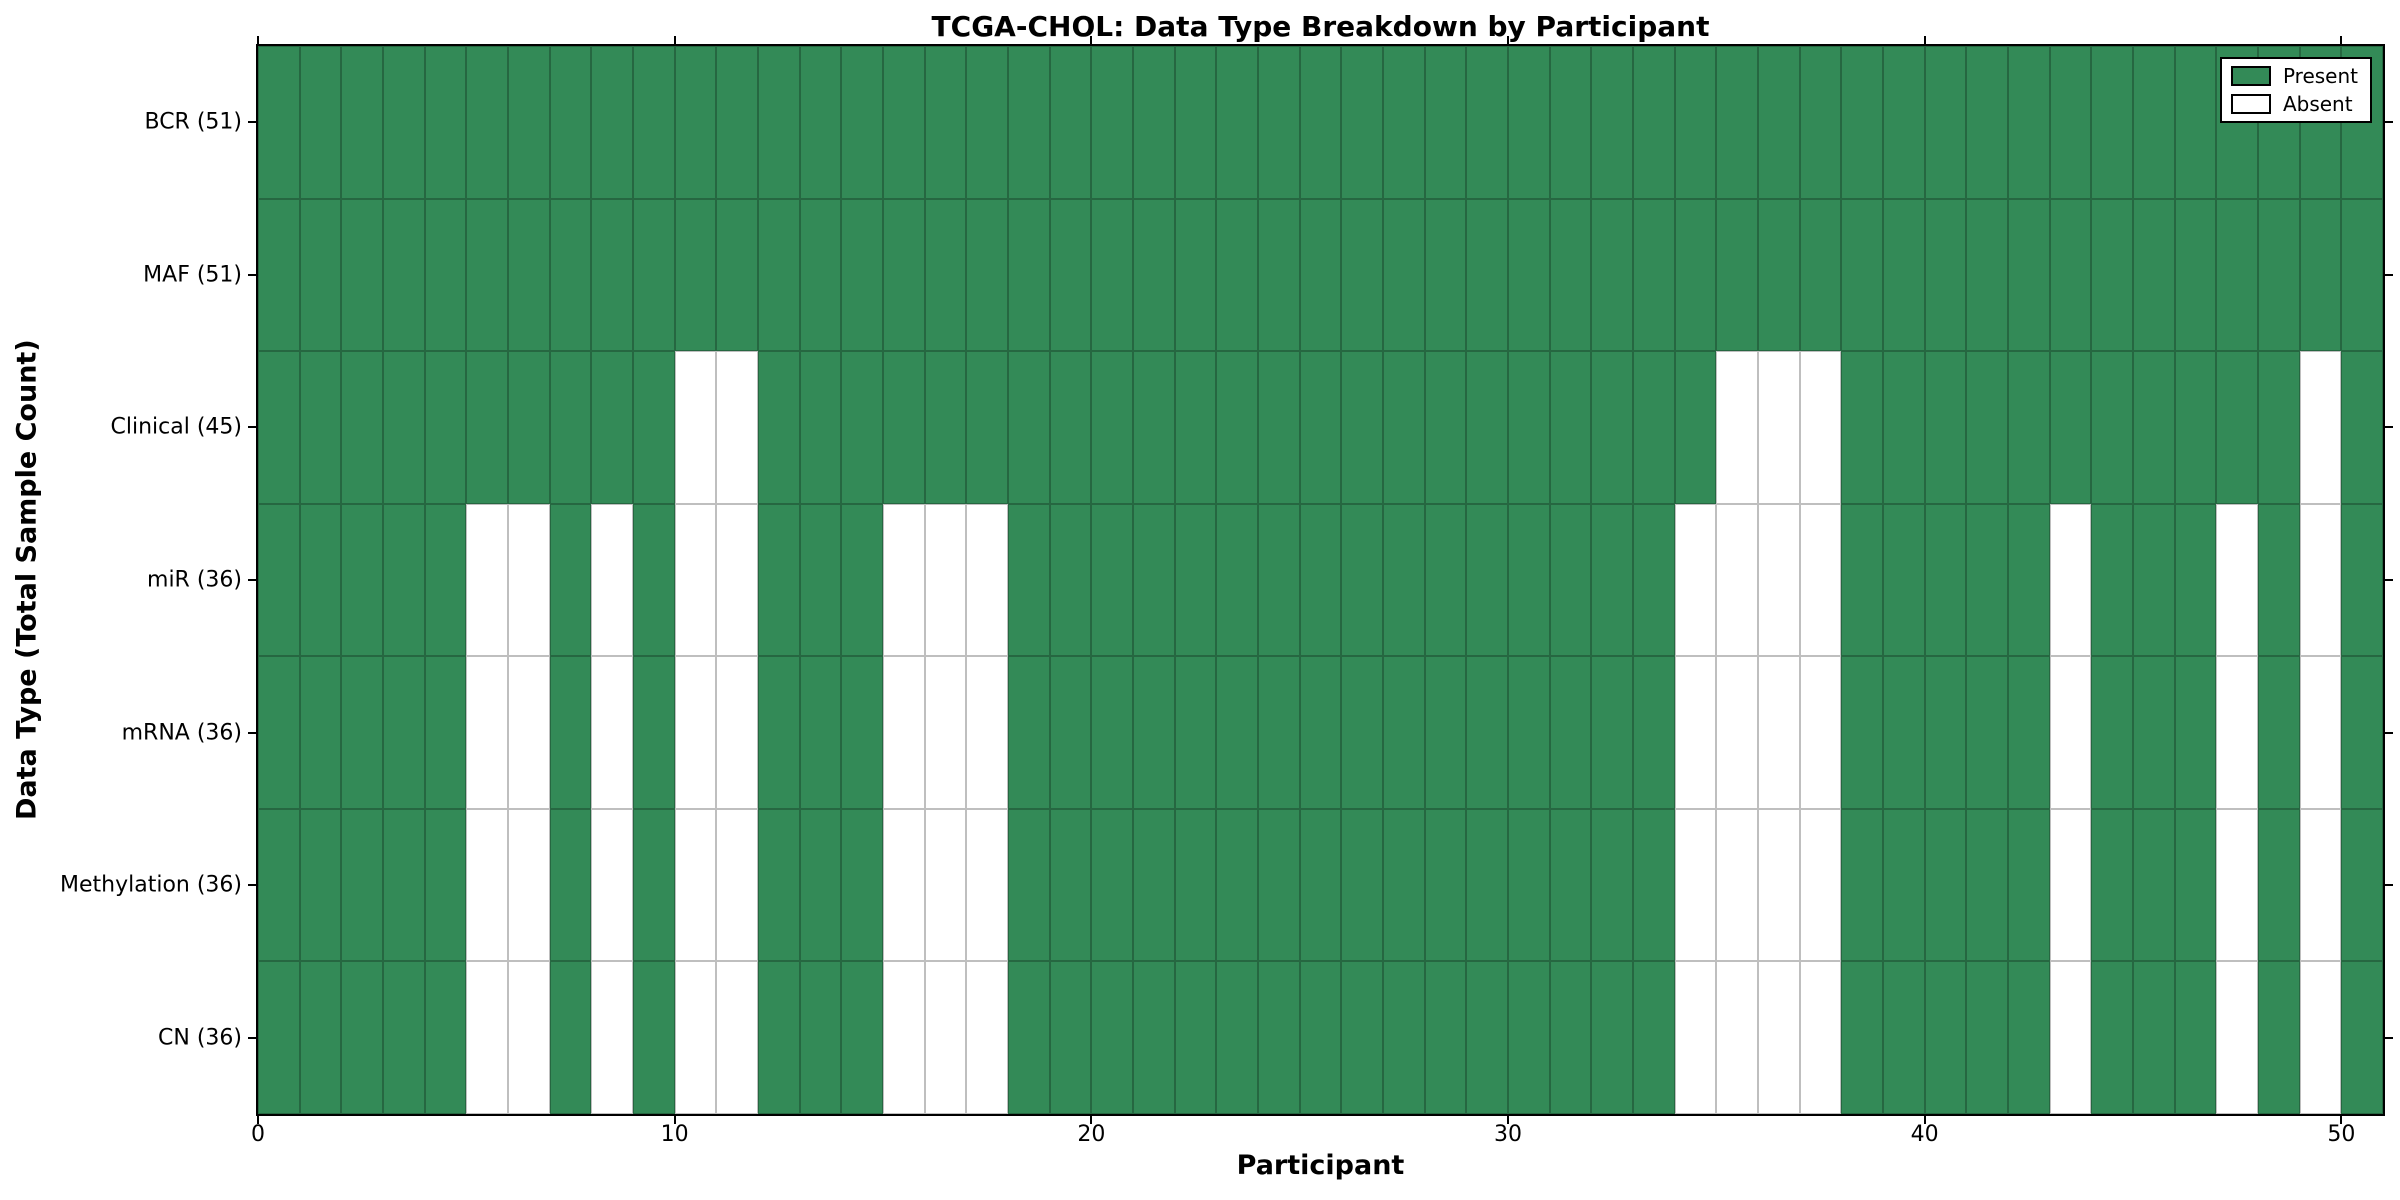  Describe the element at coordinates (200, 1038) in the screenshot. I see `y-tick-label-cn: CN (36)` at that location.